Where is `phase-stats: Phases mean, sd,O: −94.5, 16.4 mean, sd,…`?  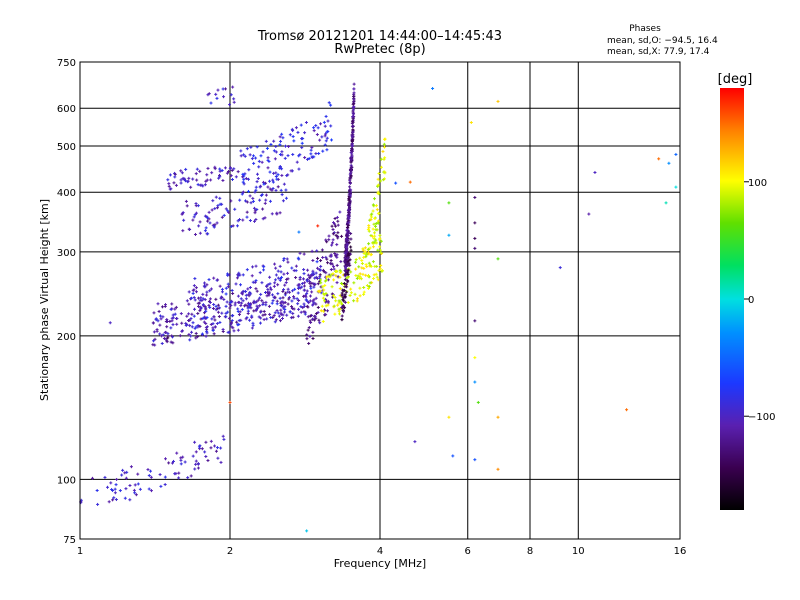 phase-stats: Phases mean, sd,O: −94.5, 16.4 mean, sd,… is located at coordinates (662, 40).